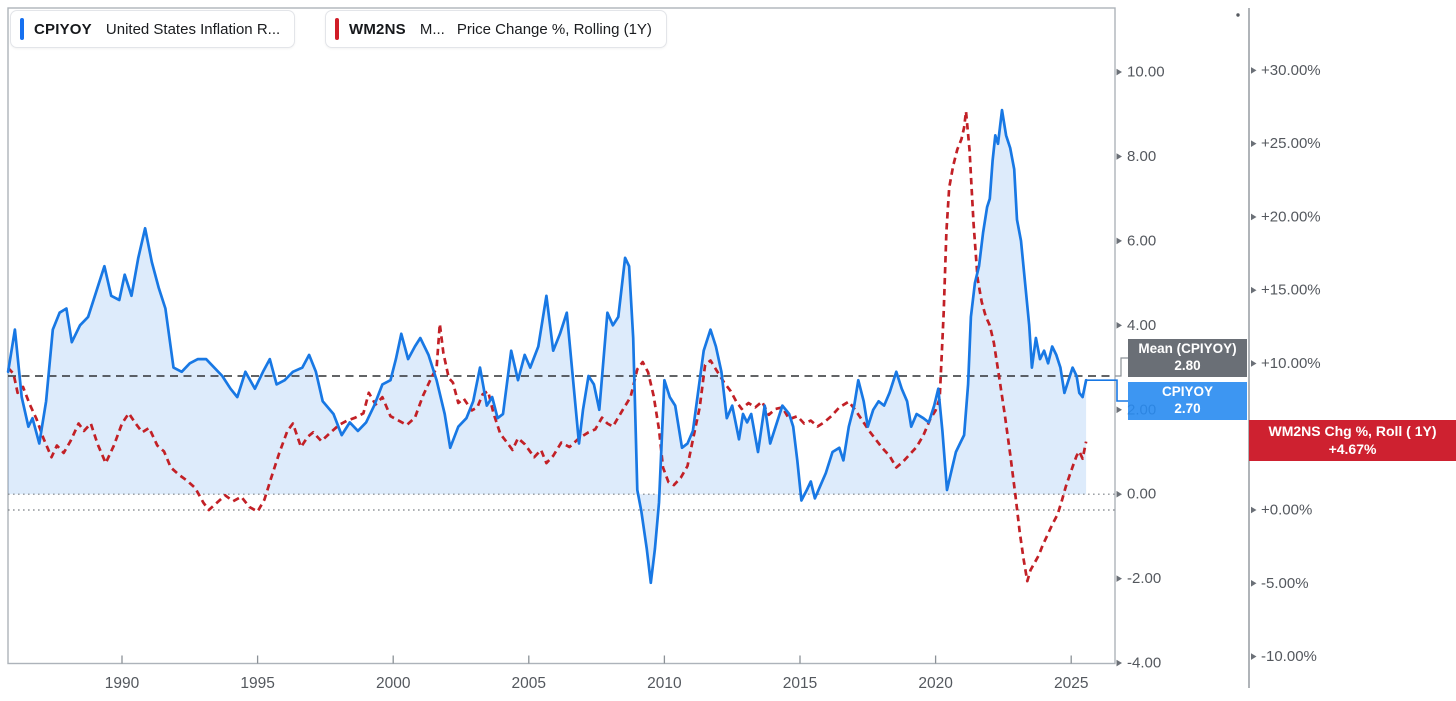 This screenshot has width=1456, height=701. Describe the element at coordinates (1144, 663) in the screenshot. I see `left-axis-tick-label: -4.00` at that location.